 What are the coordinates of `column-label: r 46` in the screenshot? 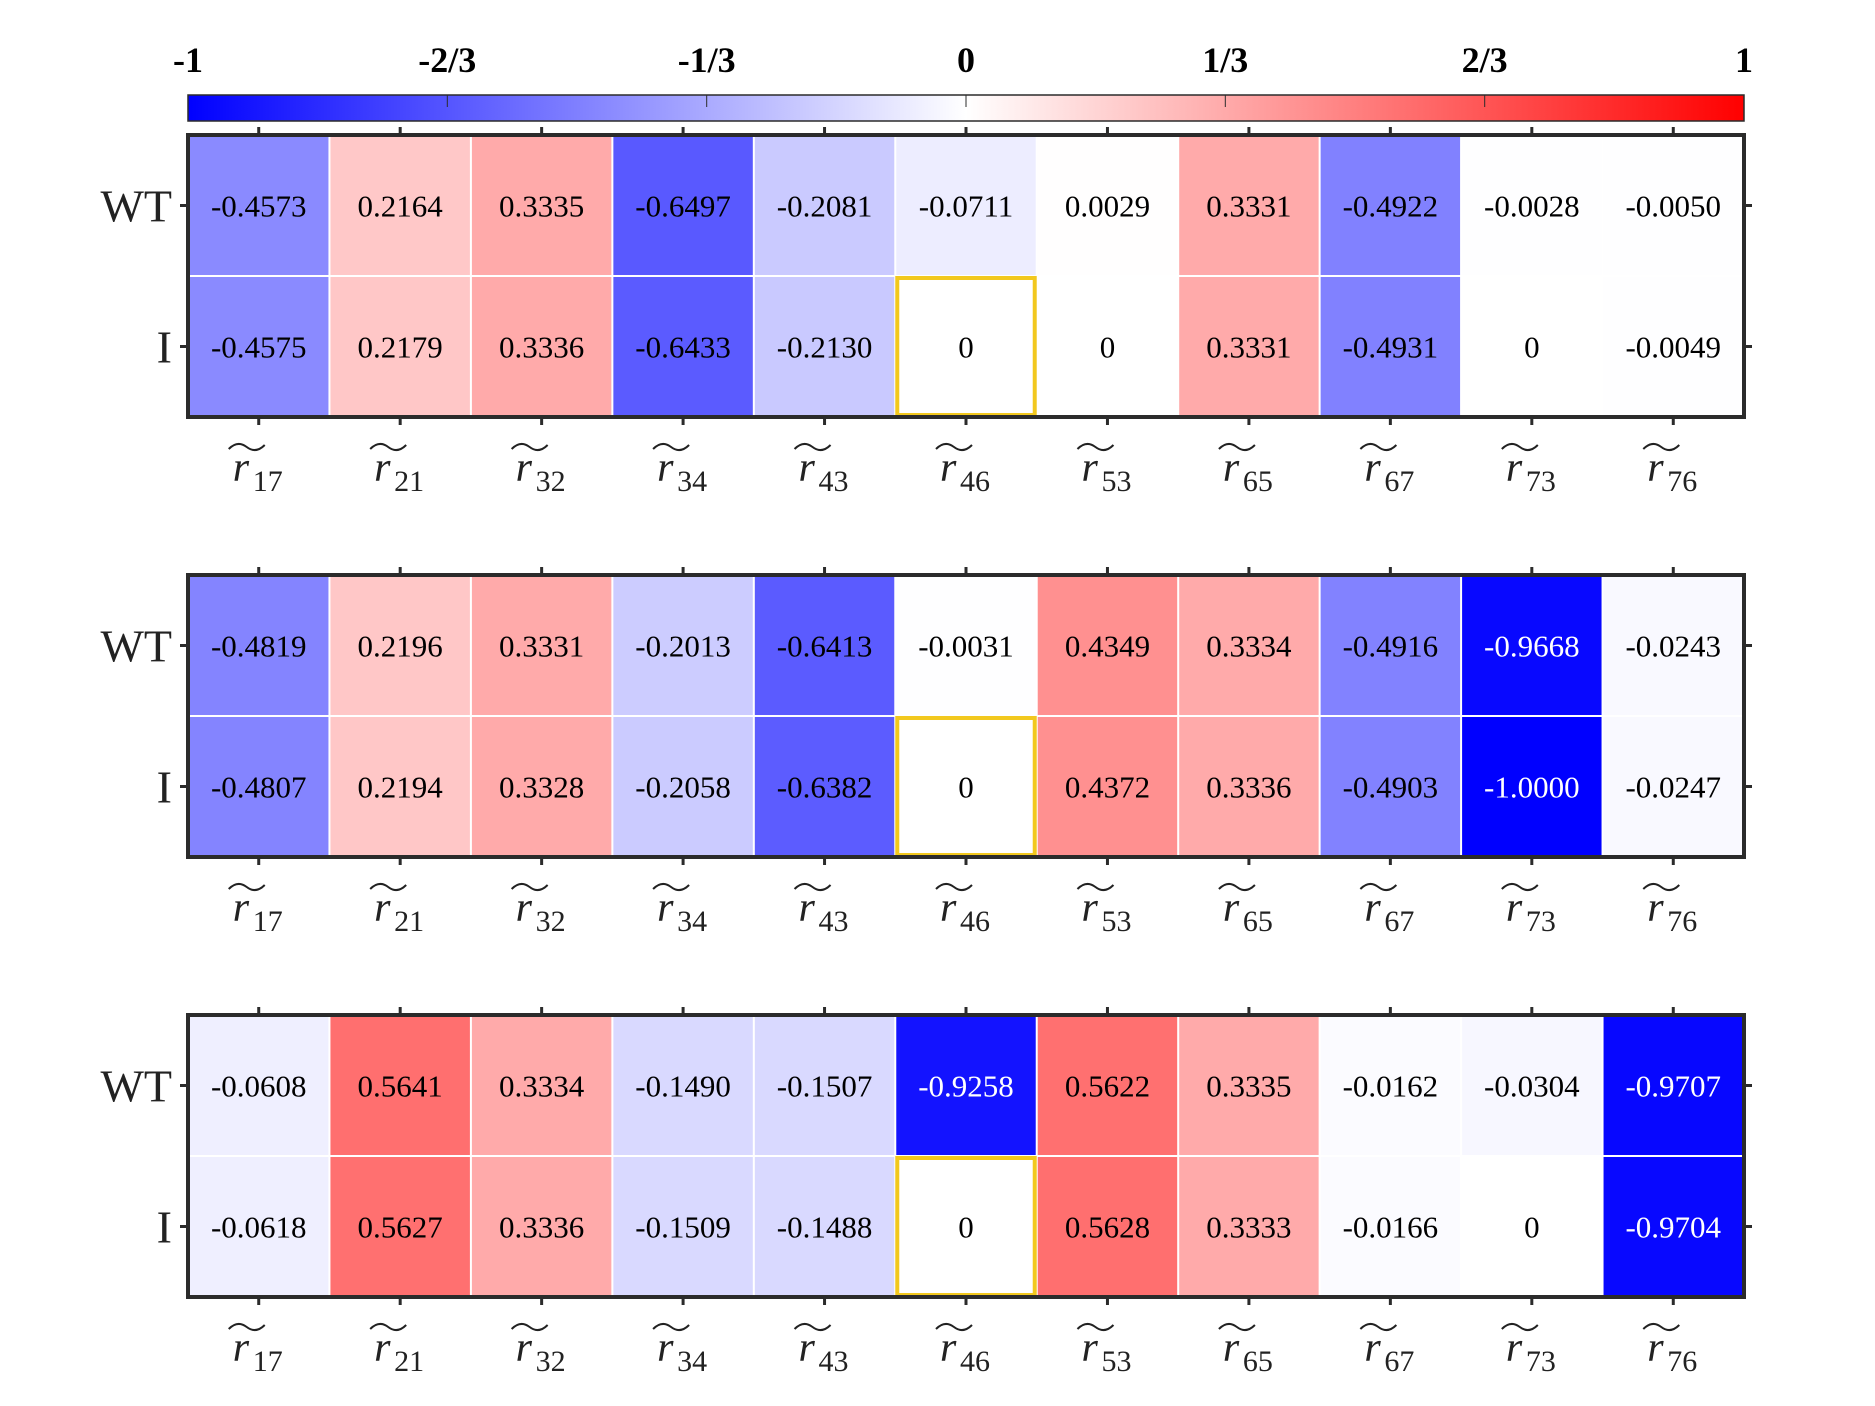 It's located at (962, 1350).